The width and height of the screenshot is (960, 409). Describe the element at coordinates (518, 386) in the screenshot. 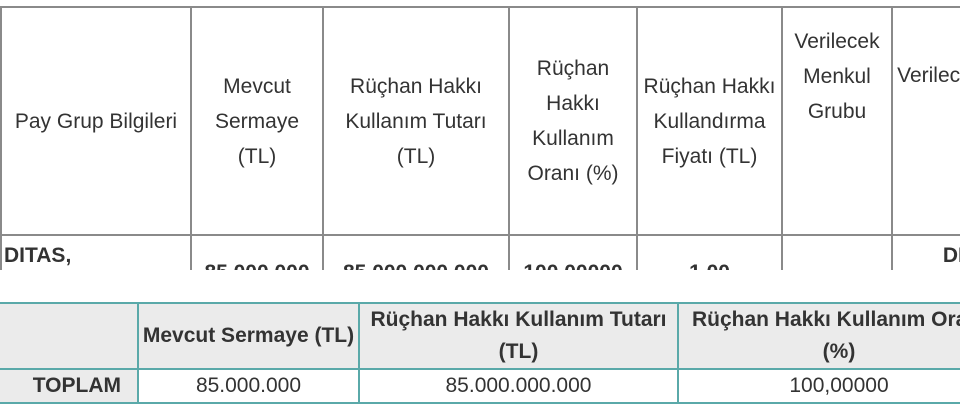

I see `total-kullanim-tutari: 85.000.000.000` at that location.